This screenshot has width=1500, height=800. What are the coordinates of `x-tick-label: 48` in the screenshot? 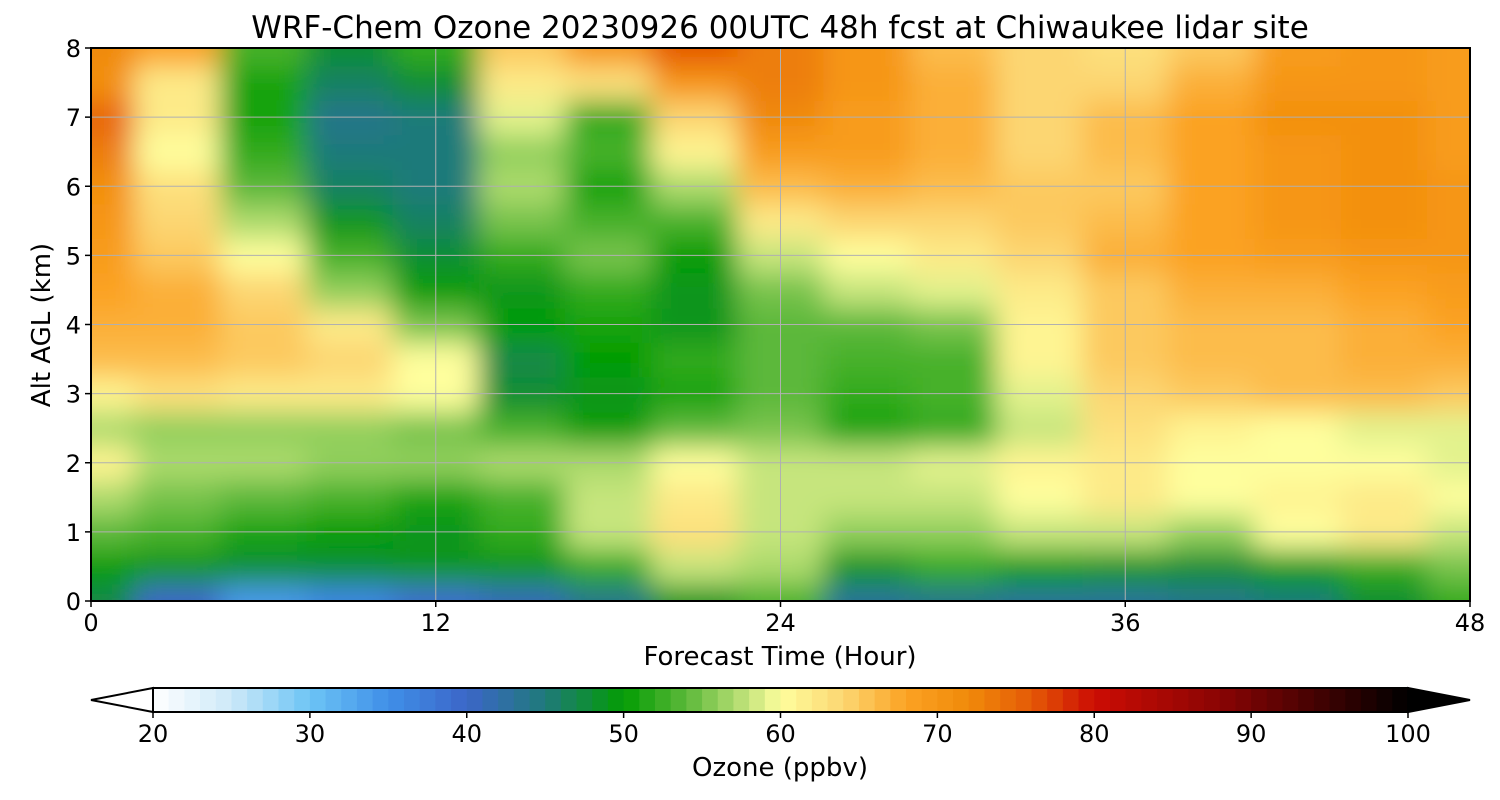 It's located at (1470, 623).